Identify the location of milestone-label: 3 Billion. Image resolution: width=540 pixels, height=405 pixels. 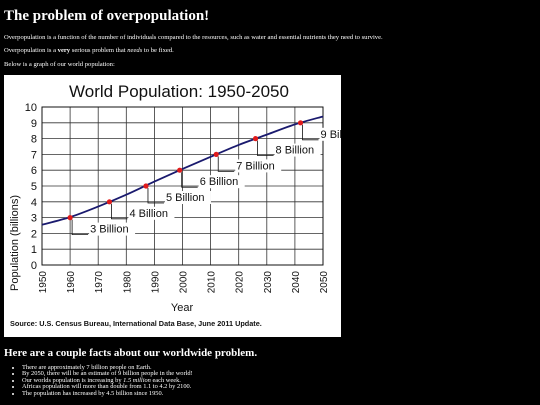
(109, 230).